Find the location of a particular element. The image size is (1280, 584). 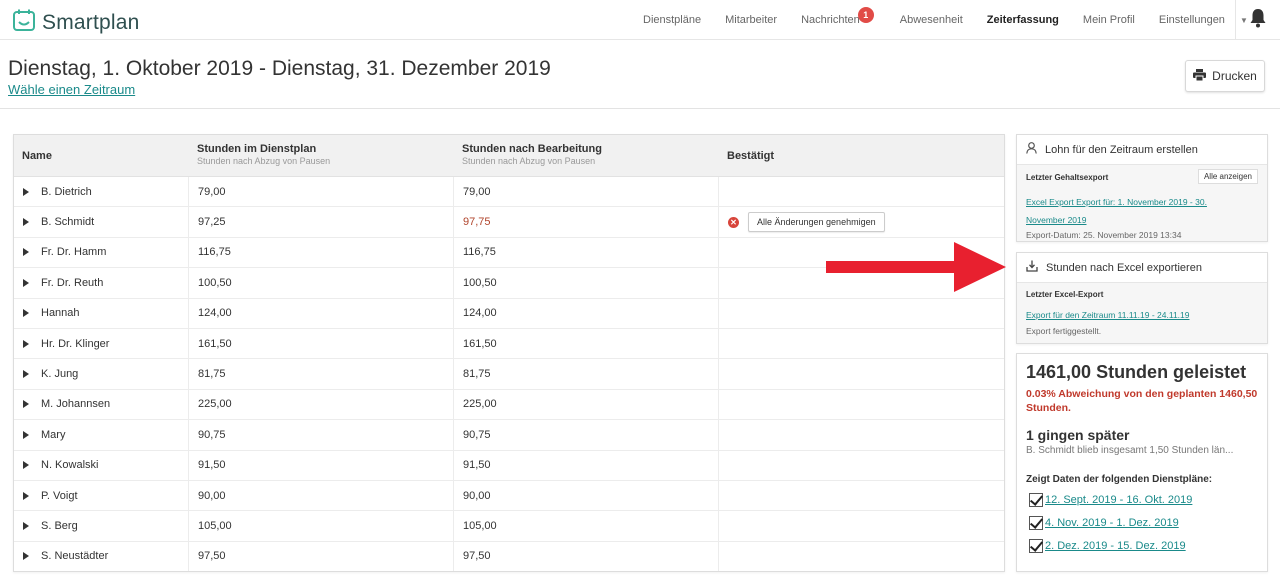

last-excel-export-label: Letzter Excel-Export is located at coordinates (1065, 294).